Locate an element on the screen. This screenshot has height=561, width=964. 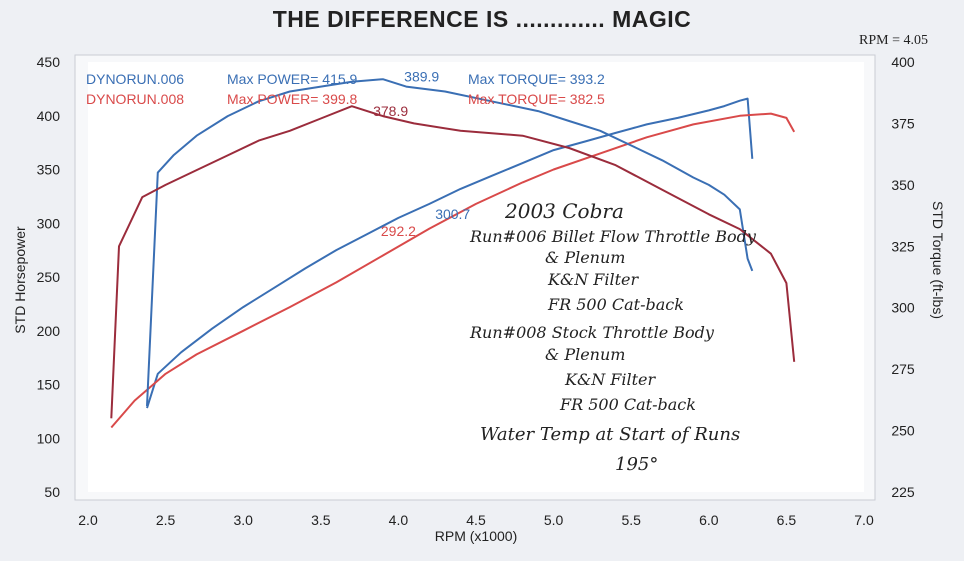
y-right-tick-label: 400 is located at coordinates (903, 62).